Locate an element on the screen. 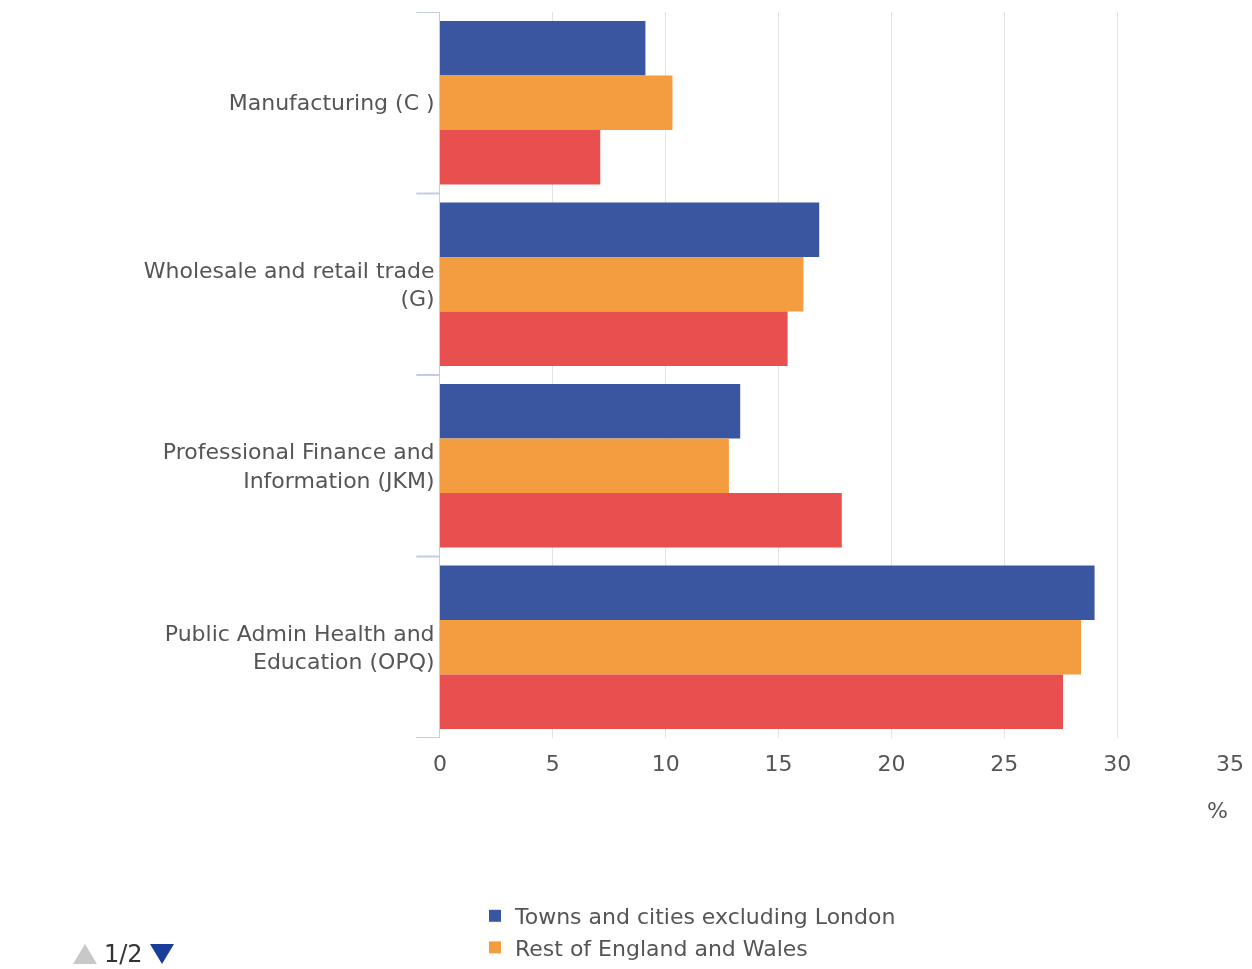 The width and height of the screenshot is (1252, 969). y-tick-label: Public Admin Health and Education (OPQ) is located at coordinates (299, 647).